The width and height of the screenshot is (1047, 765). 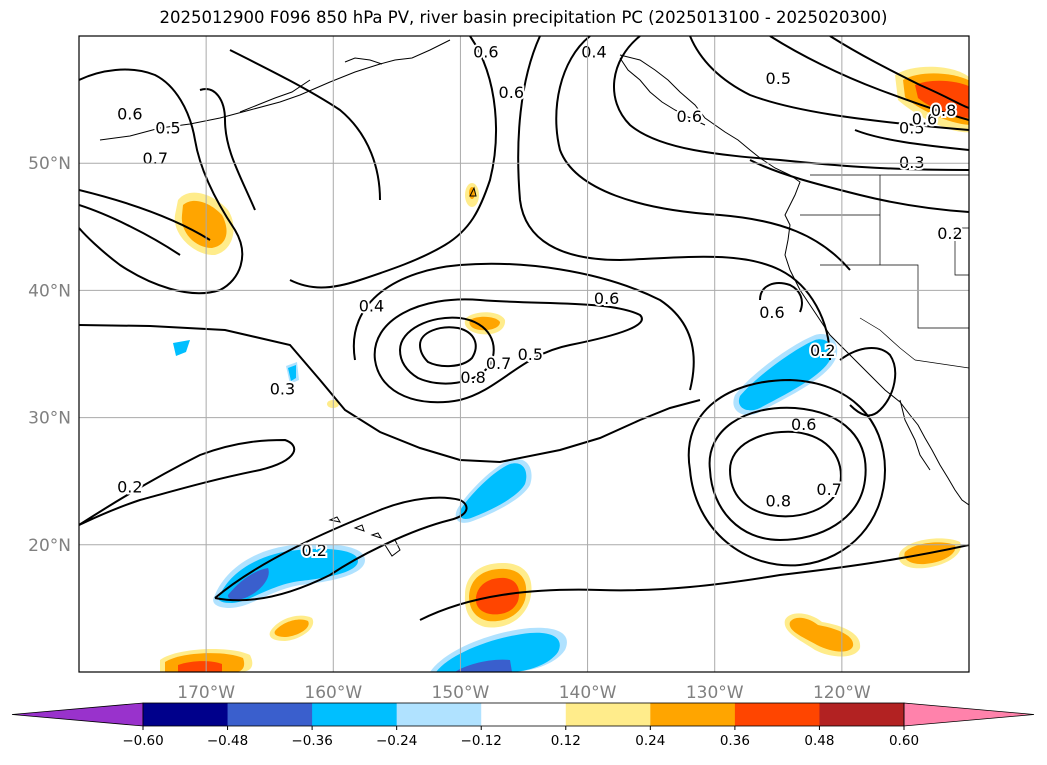 What do you see at coordinates (969, 714) in the screenshot?
I see `colorbar-extend-max` at bounding box center [969, 714].